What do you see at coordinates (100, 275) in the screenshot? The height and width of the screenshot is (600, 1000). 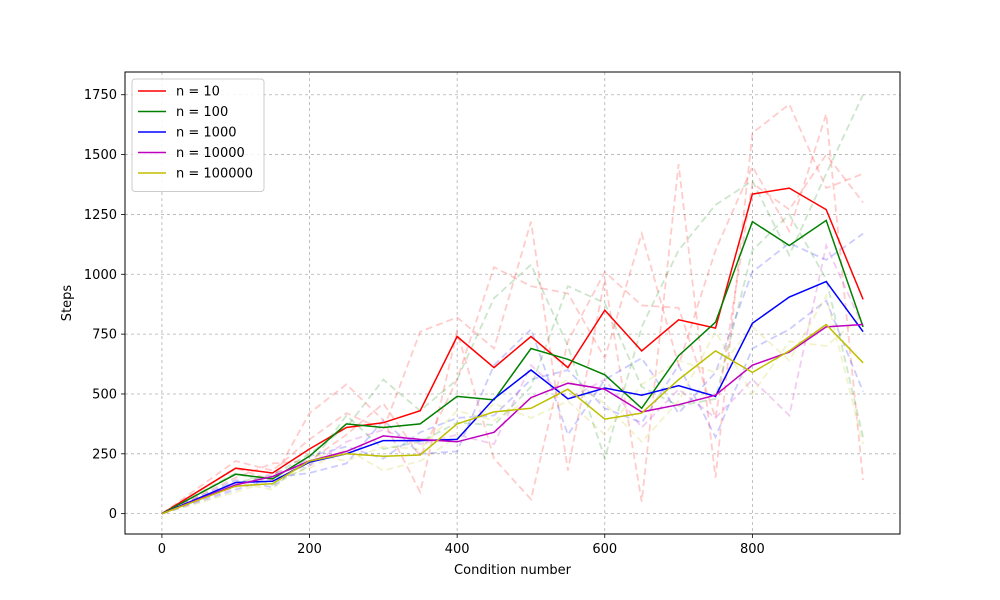 I see `y-tick-label: 1000` at bounding box center [100, 275].